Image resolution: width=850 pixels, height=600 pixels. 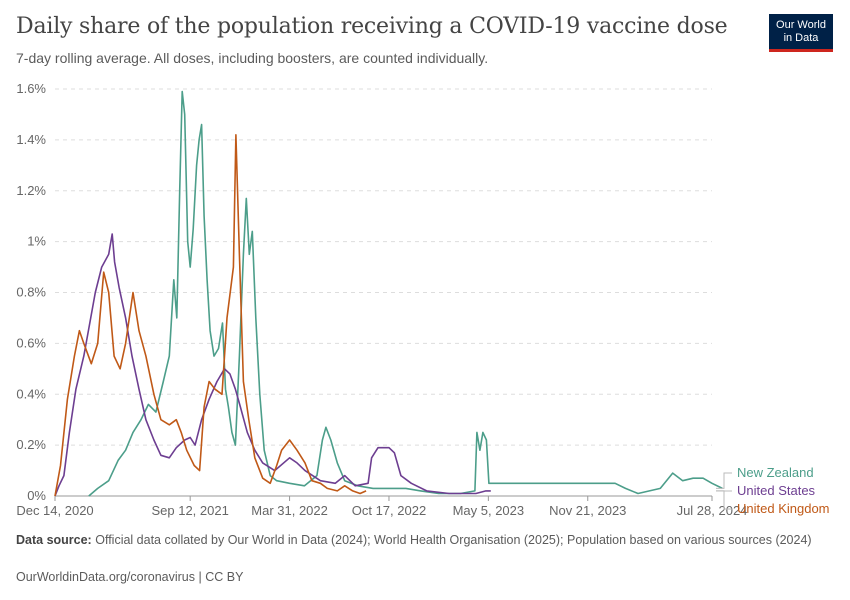 I want to click on y-tick-label: 0%, so click(x=36, y=495).